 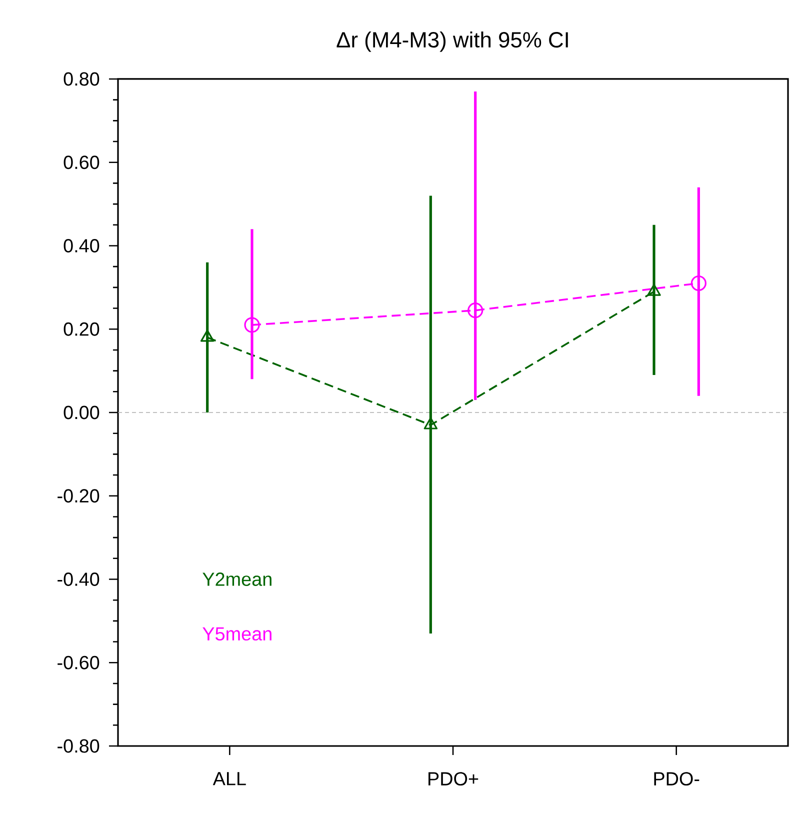 What do you see at coordinates (82, 79) in the screenshot?
I see `y-tick-label: 0.80` at bounding box center [82, 79].